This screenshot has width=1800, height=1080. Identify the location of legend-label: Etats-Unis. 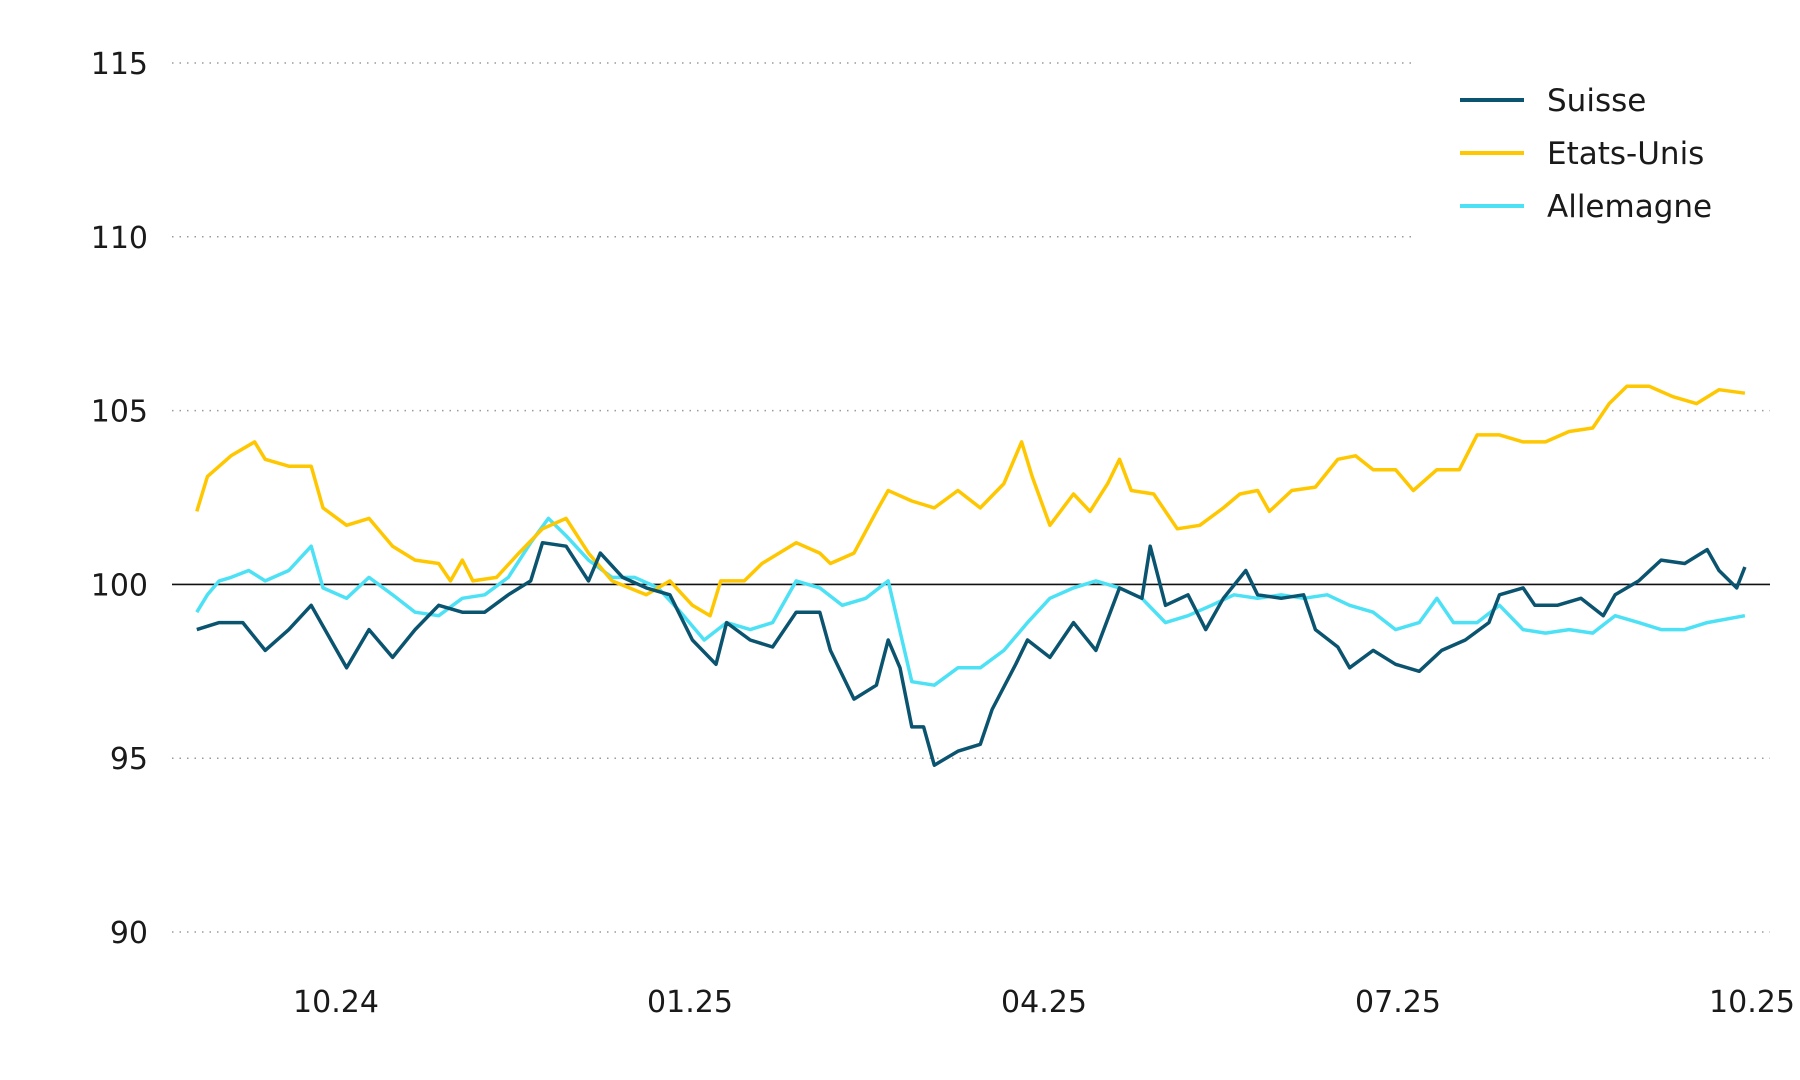
(1625, 154).